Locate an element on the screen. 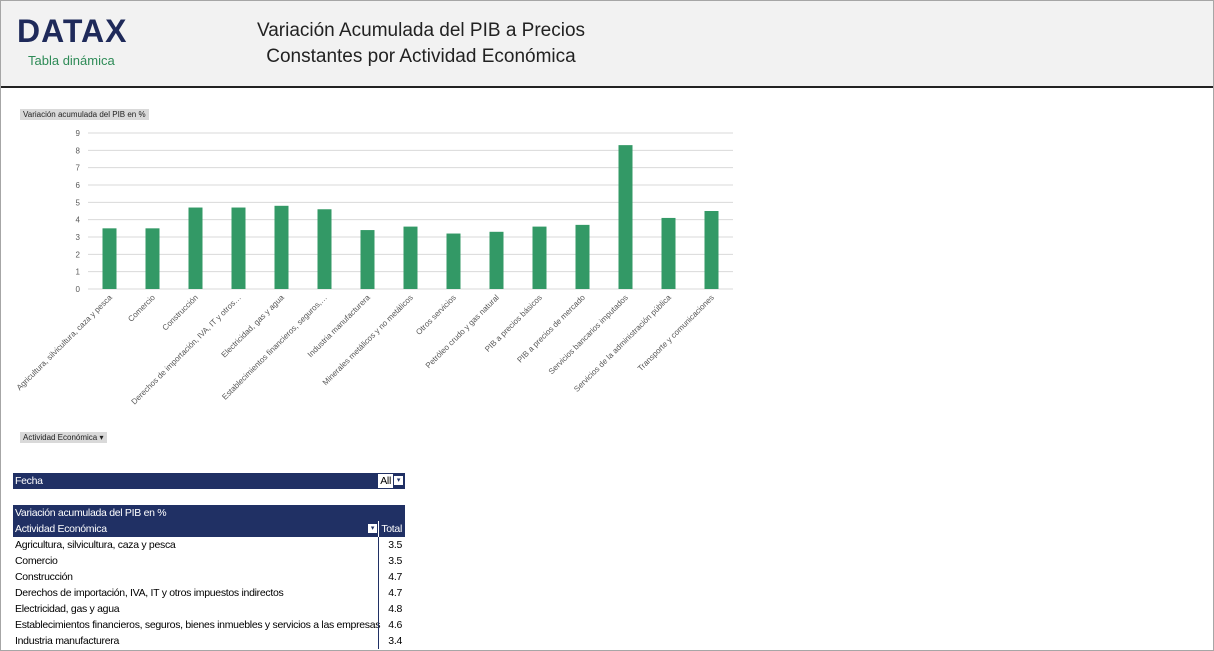  row-dropdown: ▾ is located at coordinates (372, 528).